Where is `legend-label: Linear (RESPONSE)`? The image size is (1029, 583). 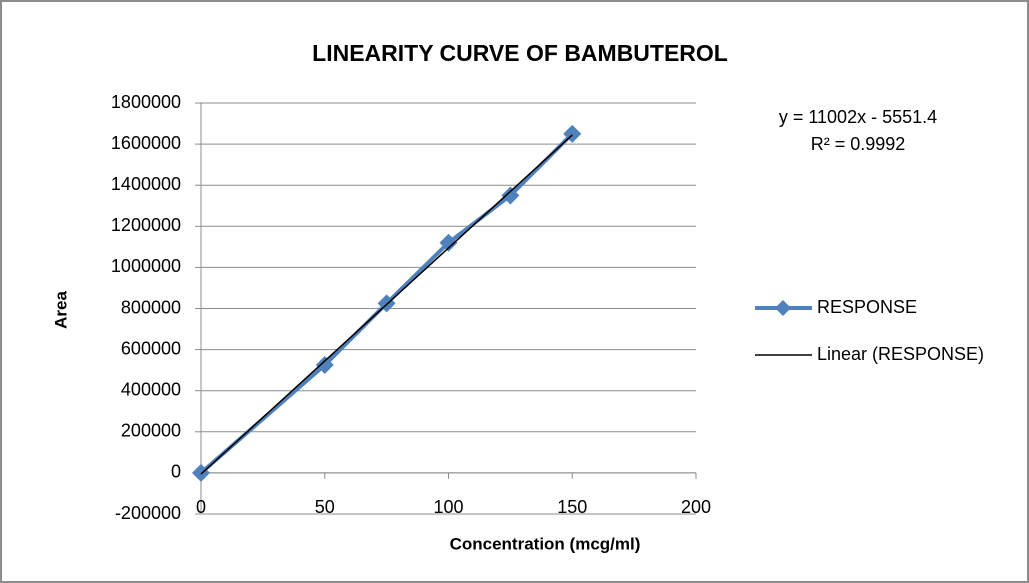
legend-label: Linear (RESPONSE) is located at coordinates (900, 354).